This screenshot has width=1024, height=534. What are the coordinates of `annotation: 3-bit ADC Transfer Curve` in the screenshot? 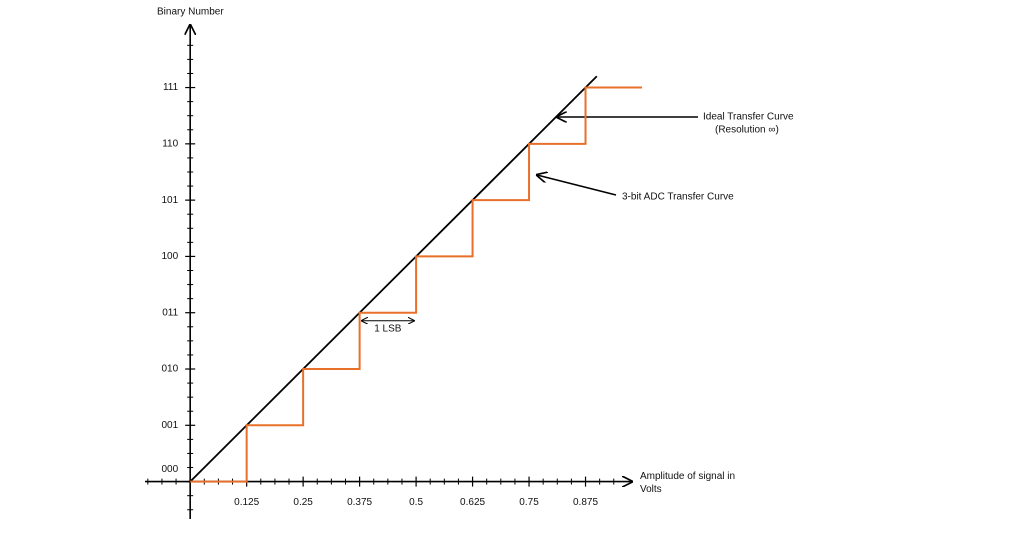 It's located at (678, 197).